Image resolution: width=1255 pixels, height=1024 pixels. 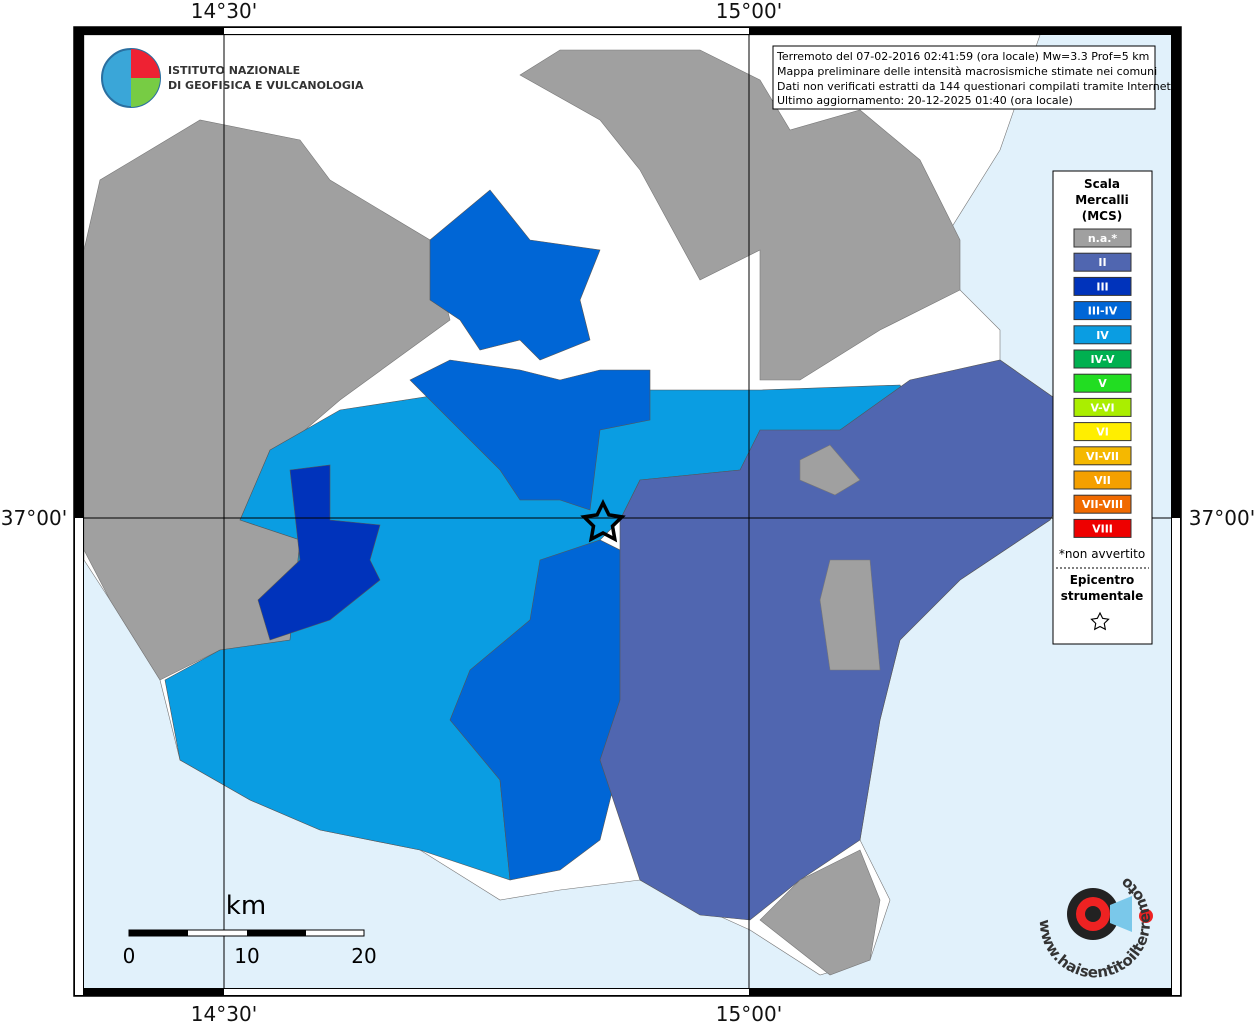 I want to click on legend-label: V, so click(x=1102, y=383).